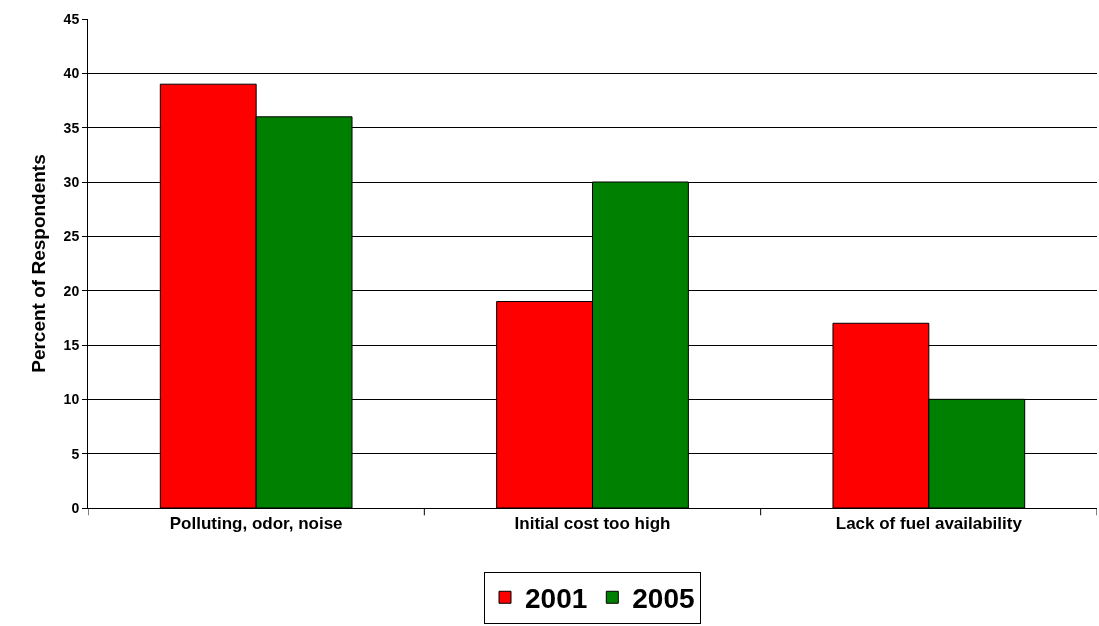 This screenshot has height=626, width=1099. I want to click on y-tick-label: 30, so click(71, 181).